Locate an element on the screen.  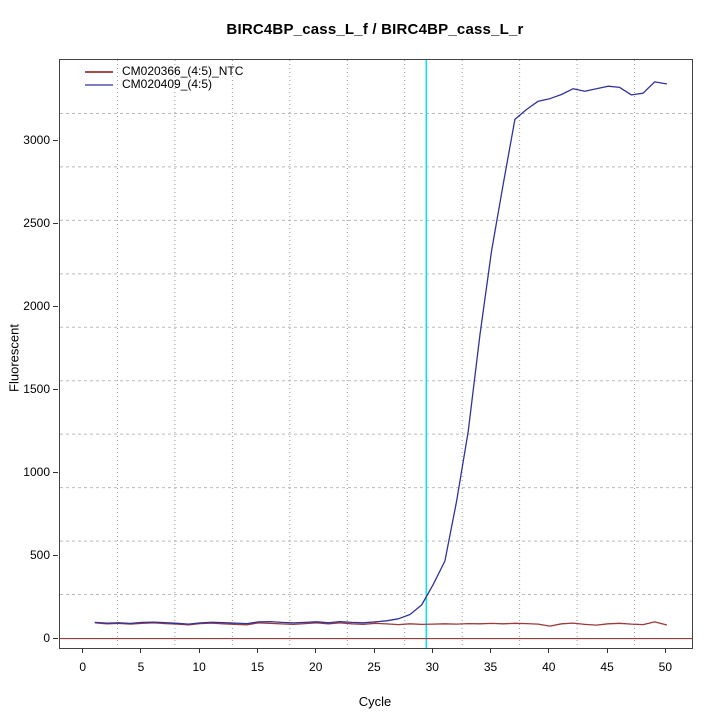
x-tick-label: 10 is located at coordinates (199, 667).